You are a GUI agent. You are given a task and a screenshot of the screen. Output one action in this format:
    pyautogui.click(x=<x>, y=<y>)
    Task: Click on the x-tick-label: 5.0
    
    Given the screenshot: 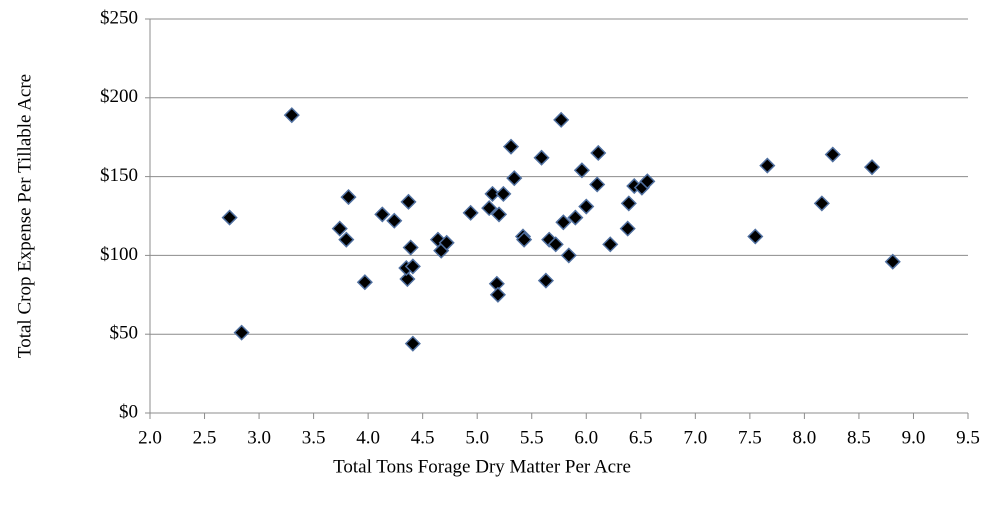 What is the action you would take?
    pyautogui.click(x=477, y=437)
    